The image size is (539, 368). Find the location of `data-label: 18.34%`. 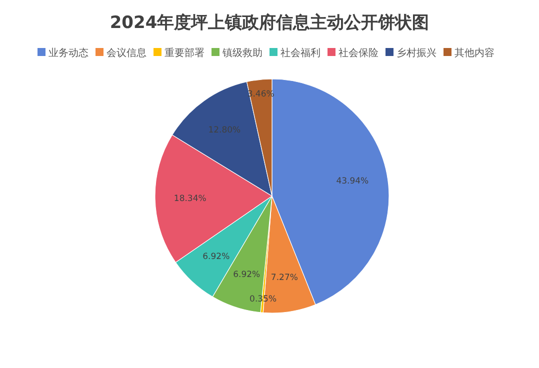

data-label: 18.34% is located at coordinates (190, 199).